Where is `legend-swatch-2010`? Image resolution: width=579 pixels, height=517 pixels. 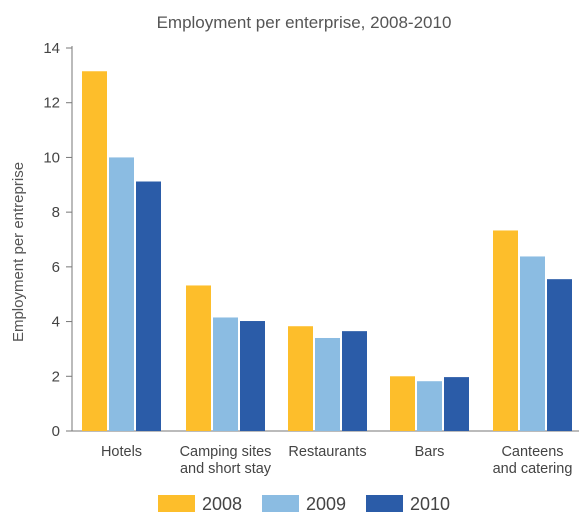 legend-swatch-2010 is located at coordinates (384, 503).